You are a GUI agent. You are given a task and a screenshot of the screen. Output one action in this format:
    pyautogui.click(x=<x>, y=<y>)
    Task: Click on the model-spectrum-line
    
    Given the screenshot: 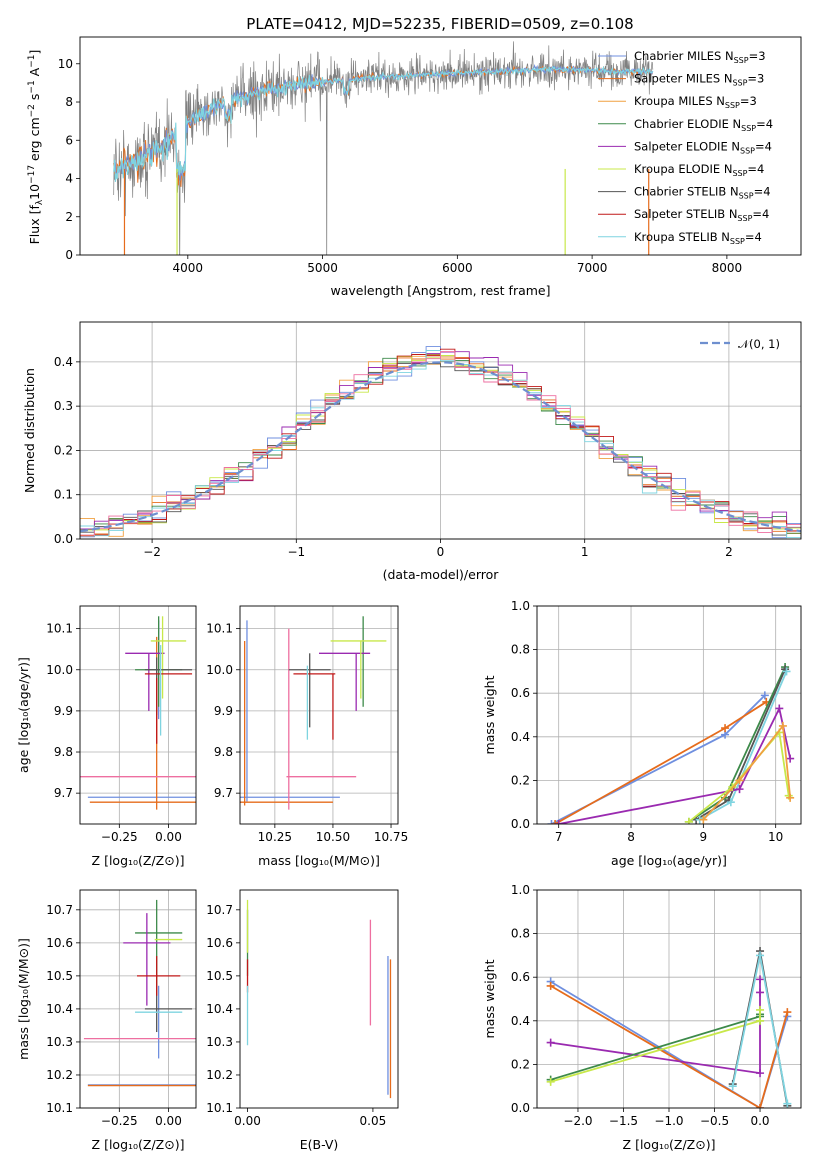 What is the action you would take?
    pyautogui.click(x=383, y=122)
    